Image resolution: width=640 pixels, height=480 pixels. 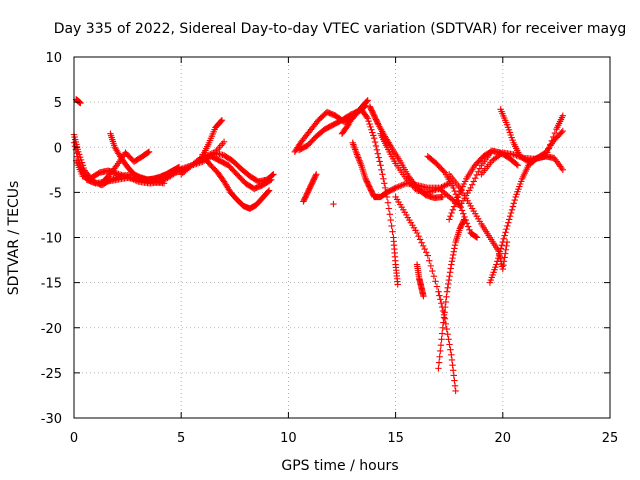 I want to click on x-tick-label: 15, so click(x=395, y=438).